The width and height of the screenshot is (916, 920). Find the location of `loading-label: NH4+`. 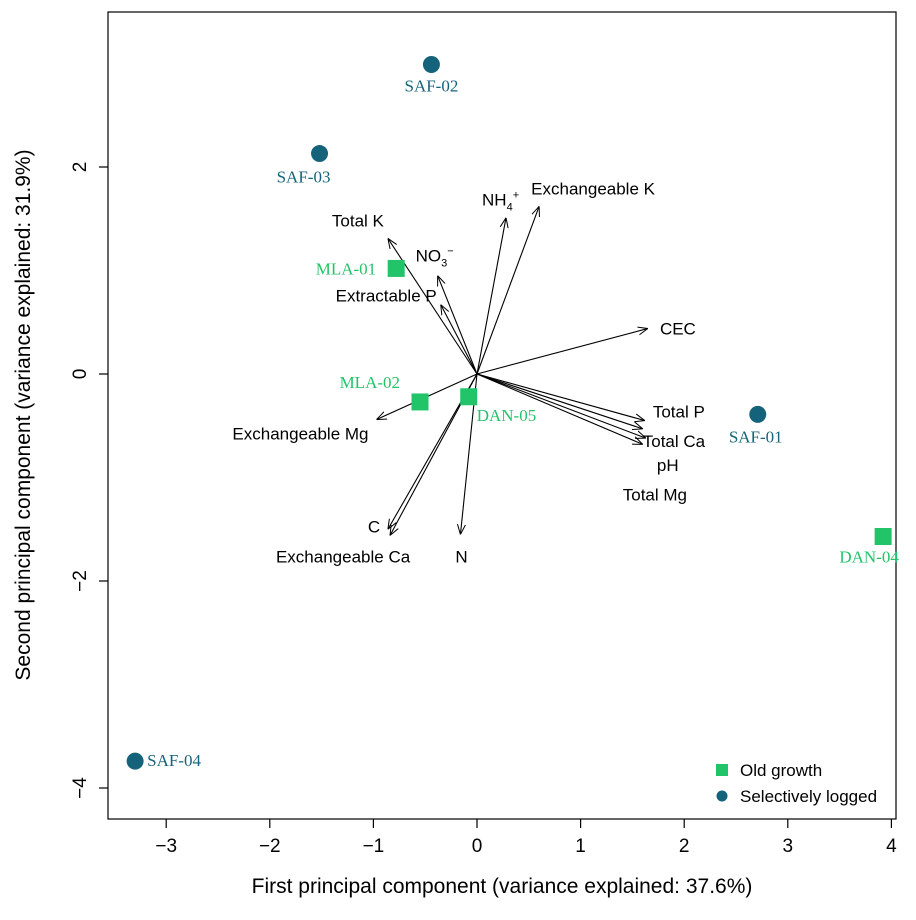

loading-label: NH4+ is located at coordinates (500, 202).